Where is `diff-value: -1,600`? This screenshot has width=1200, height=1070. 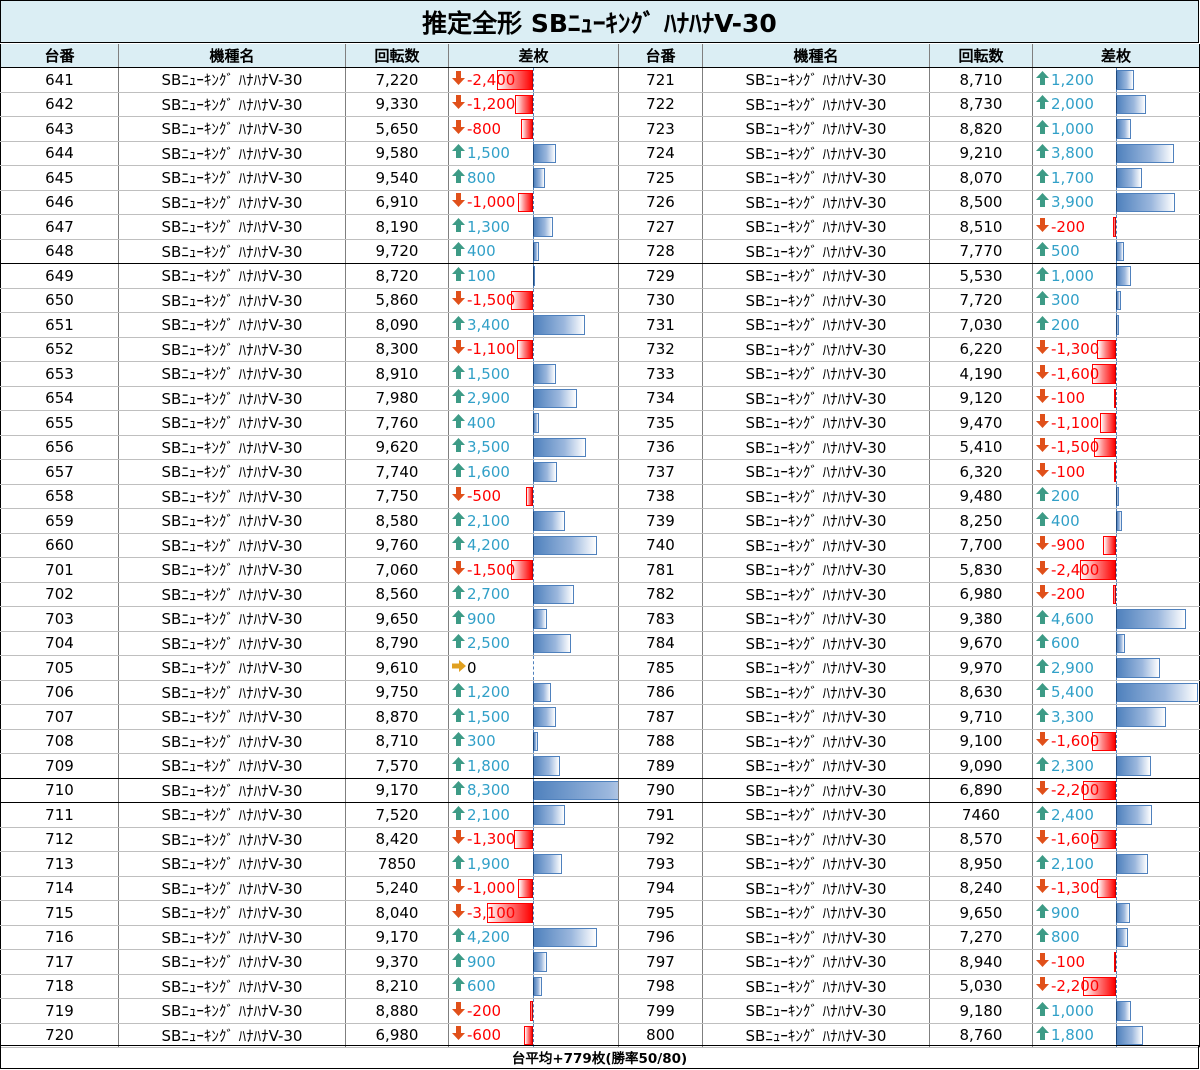 diff-value: -1,600 is located at coordinates (1067, 839).